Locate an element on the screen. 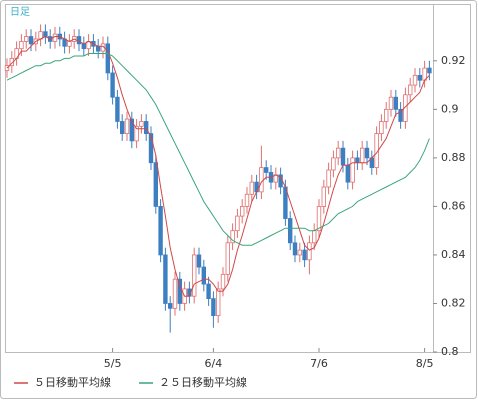 The width and height of the screenshot is (478, 404). y-tick-label: 0.92 is located at coordinates (453, 60).